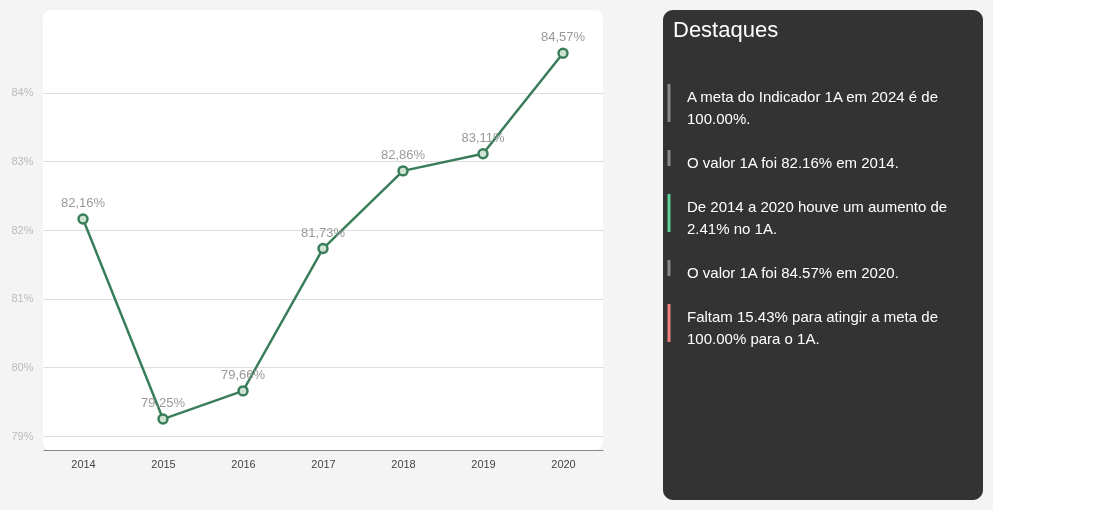 The image size is (1095, 525). I want to click on x-tick-label: 2014, so click(83, 463).